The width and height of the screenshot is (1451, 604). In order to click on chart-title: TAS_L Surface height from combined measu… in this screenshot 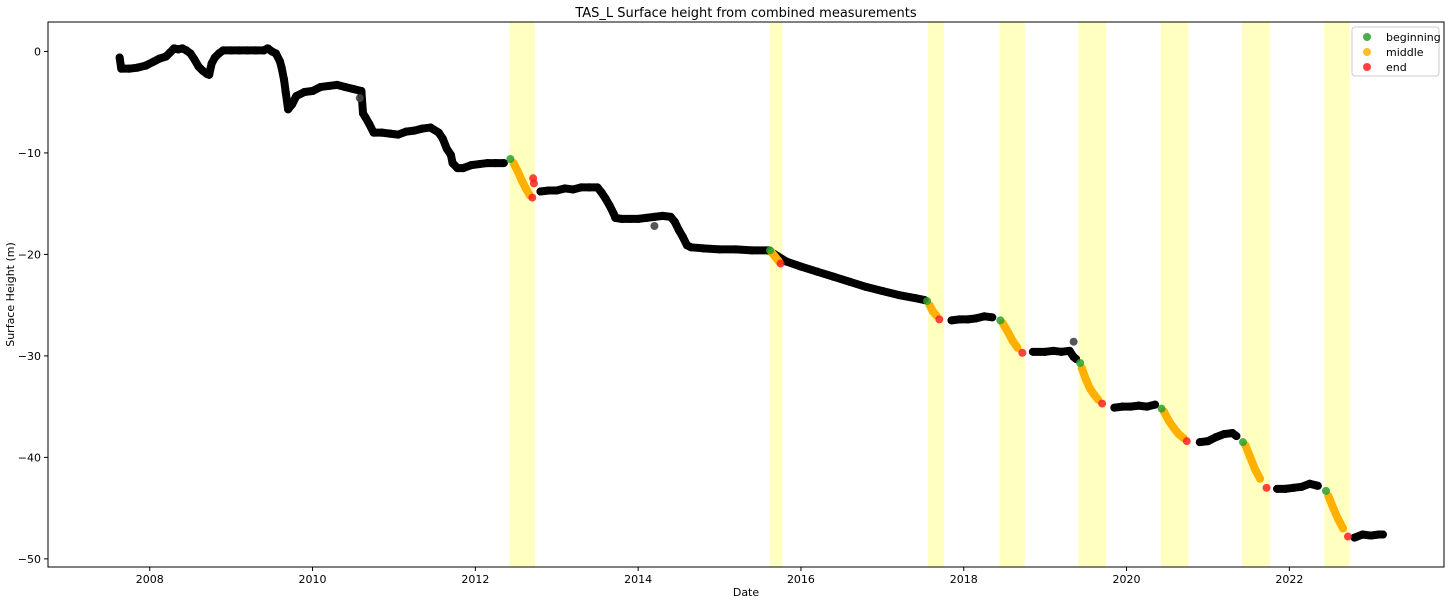, I will do `click(745, 13)`.